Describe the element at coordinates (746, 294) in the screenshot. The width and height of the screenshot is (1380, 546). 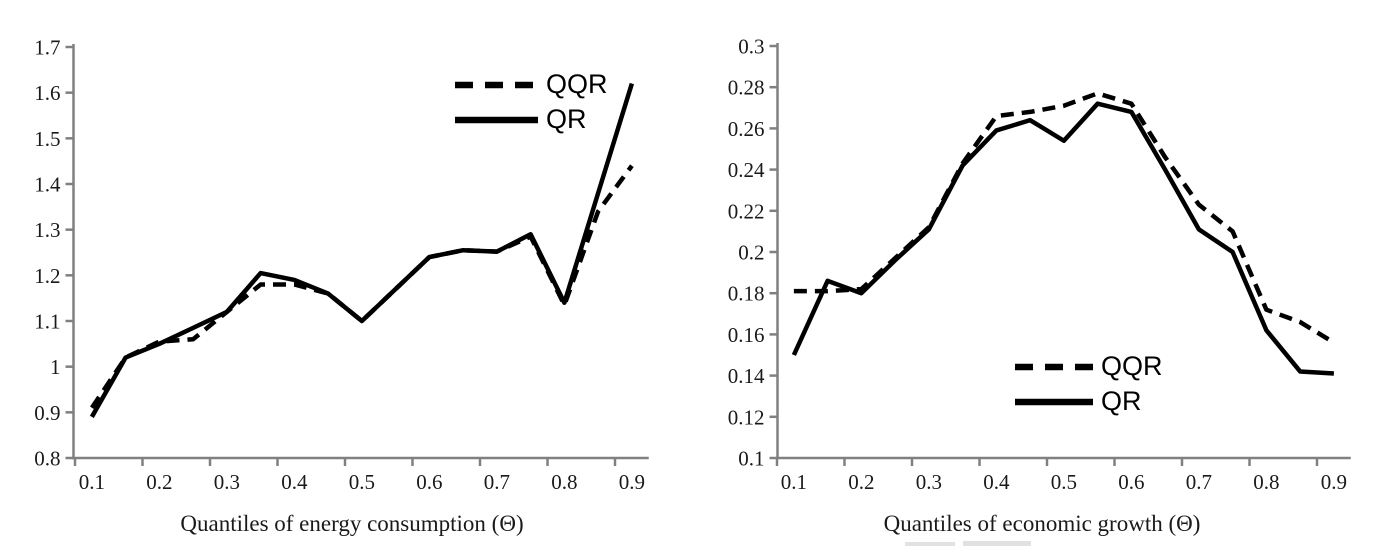
I see `y-tick-label: 0.18` at that location.